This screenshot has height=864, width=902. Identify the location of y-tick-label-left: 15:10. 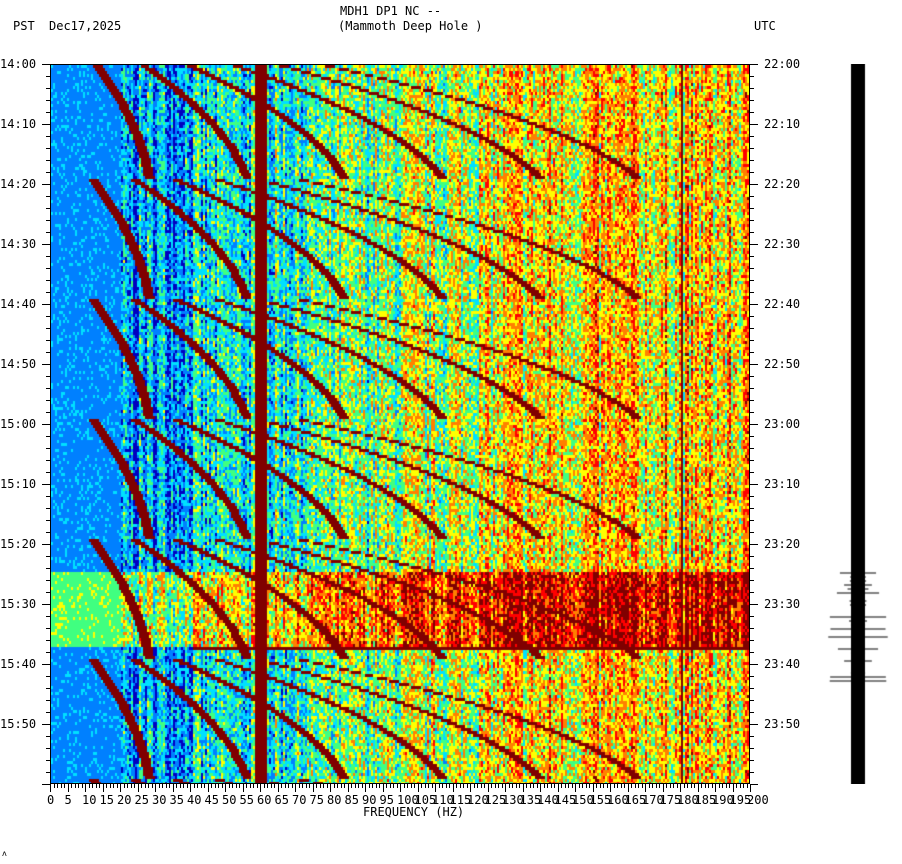
(18, 484).